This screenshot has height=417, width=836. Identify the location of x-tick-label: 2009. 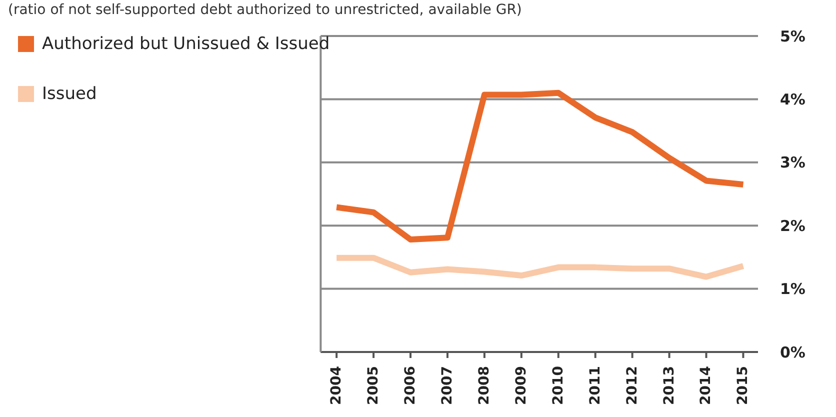
(521, 385).